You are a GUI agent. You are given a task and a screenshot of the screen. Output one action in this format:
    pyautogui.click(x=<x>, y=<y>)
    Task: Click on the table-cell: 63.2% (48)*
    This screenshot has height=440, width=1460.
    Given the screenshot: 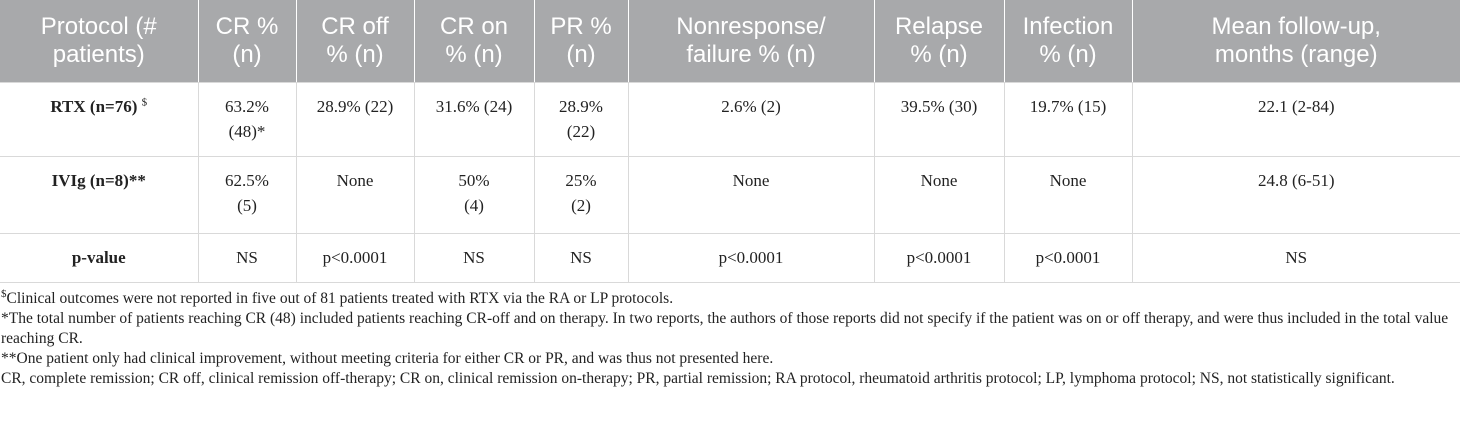 What is the action you would take?
    pyautogui.click(x=246, y=119)
    